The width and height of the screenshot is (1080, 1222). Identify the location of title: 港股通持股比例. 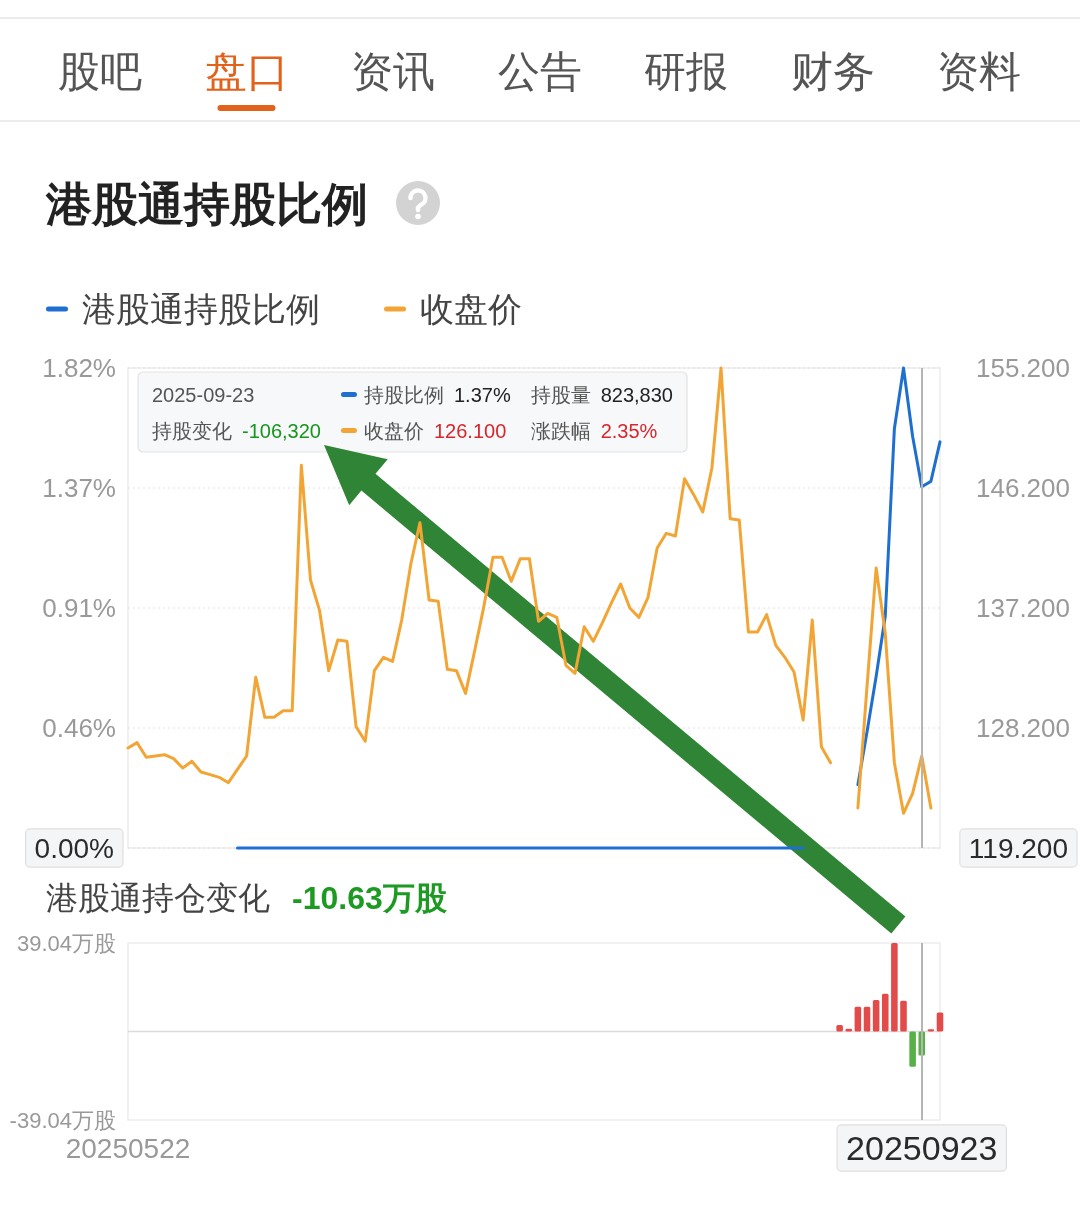
(207, 204).